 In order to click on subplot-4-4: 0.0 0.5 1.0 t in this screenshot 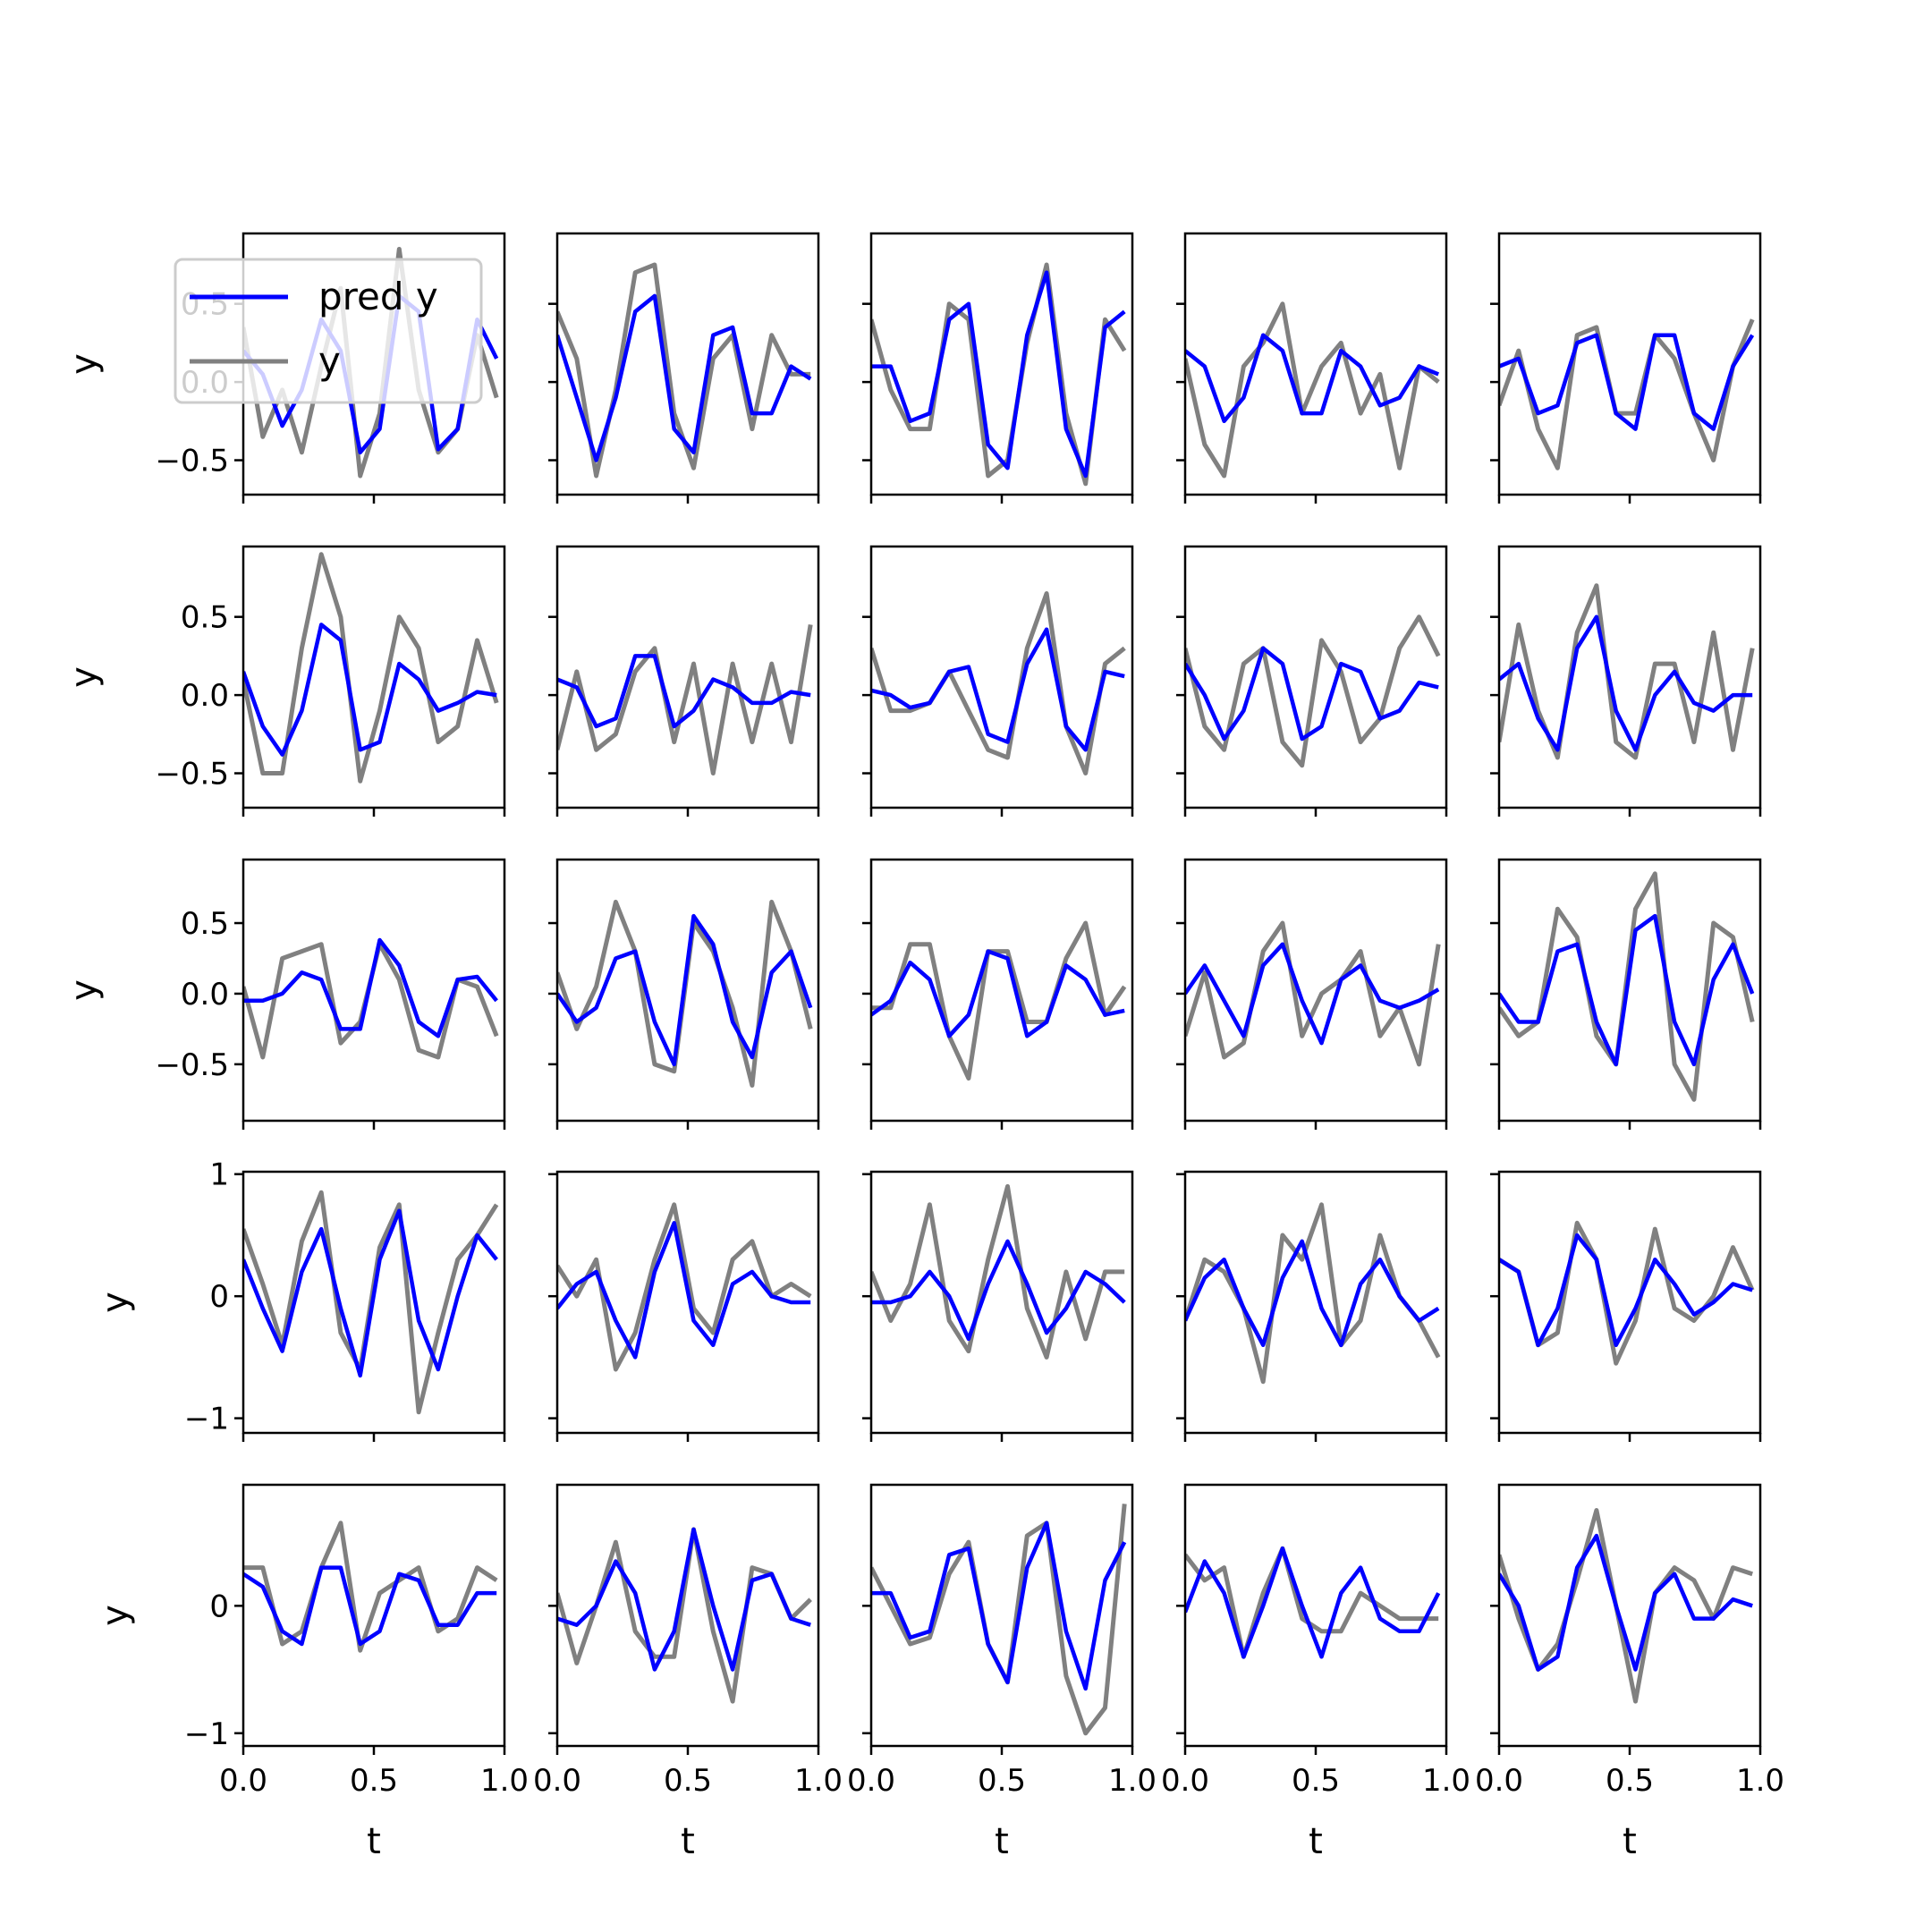, I will do `click(1629, 1672)`.